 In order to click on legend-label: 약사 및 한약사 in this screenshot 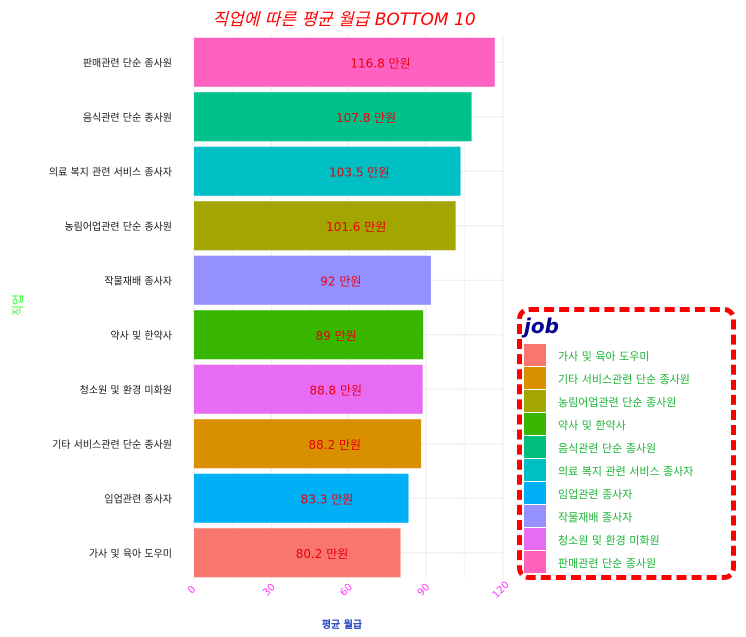, I will do `click(592, 425)`.